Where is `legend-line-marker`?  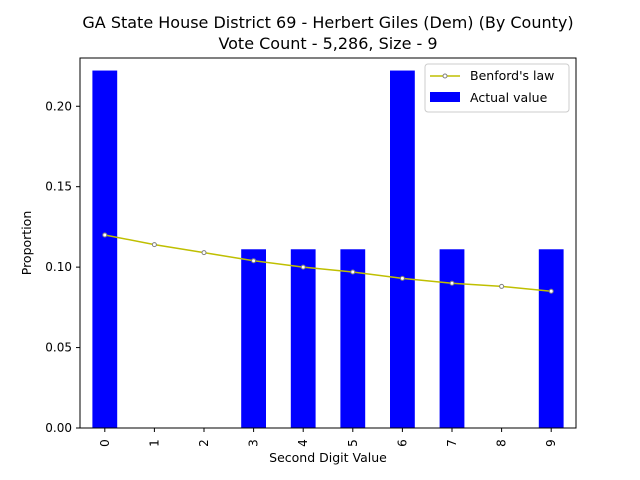
legend-line-marker is located at coordinates (445, 76).